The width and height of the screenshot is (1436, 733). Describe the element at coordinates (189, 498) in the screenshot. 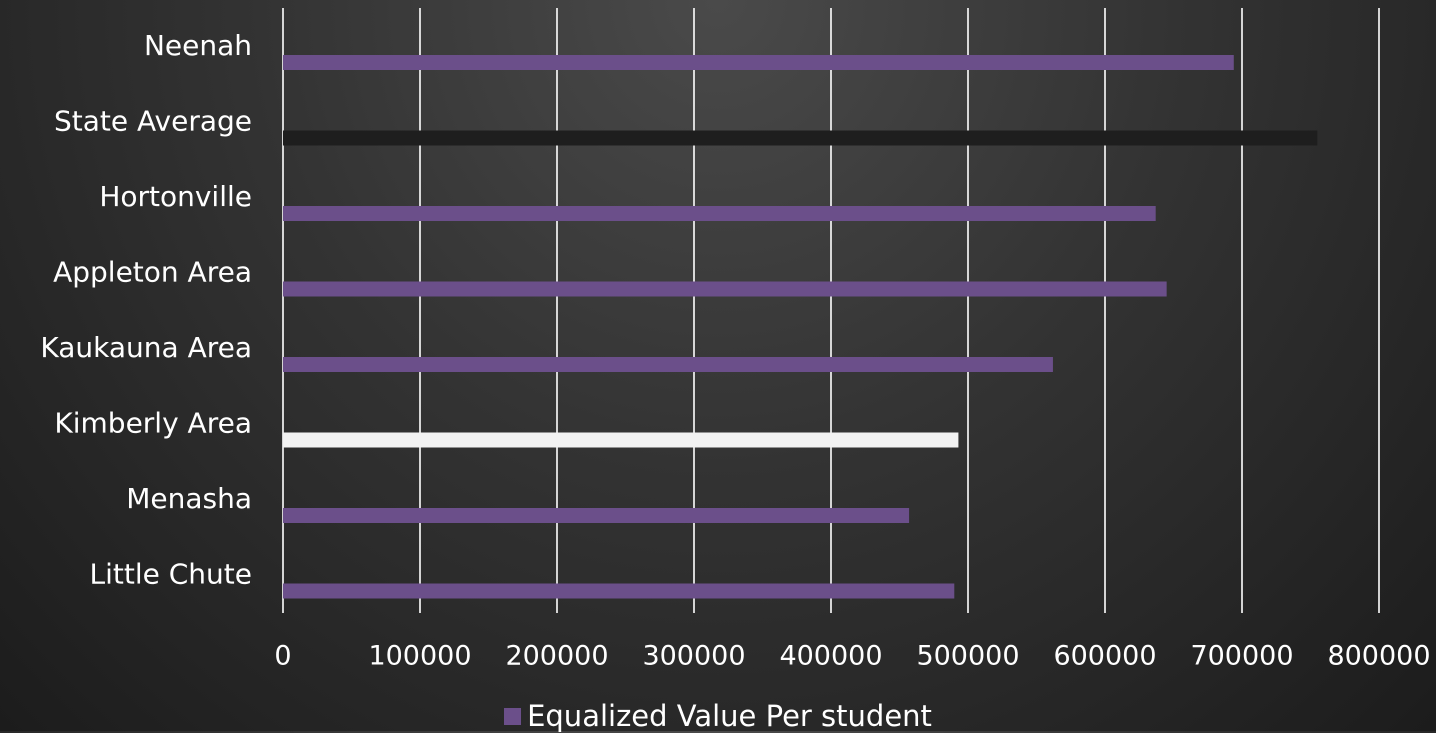

I see `category-label: Menasha` at that location.